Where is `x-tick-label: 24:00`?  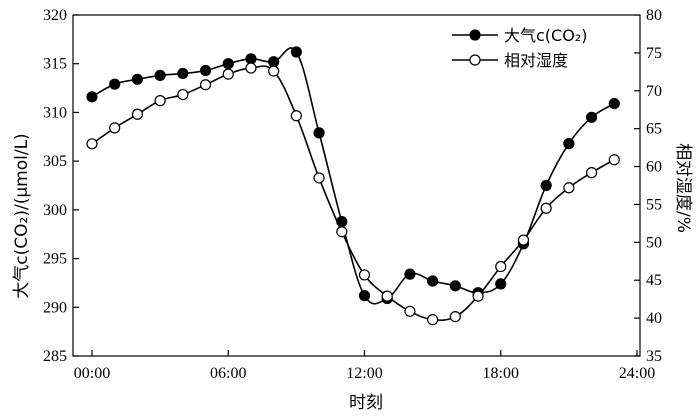 x-tick-label: 24:00 is located at coordinates (637, 373).